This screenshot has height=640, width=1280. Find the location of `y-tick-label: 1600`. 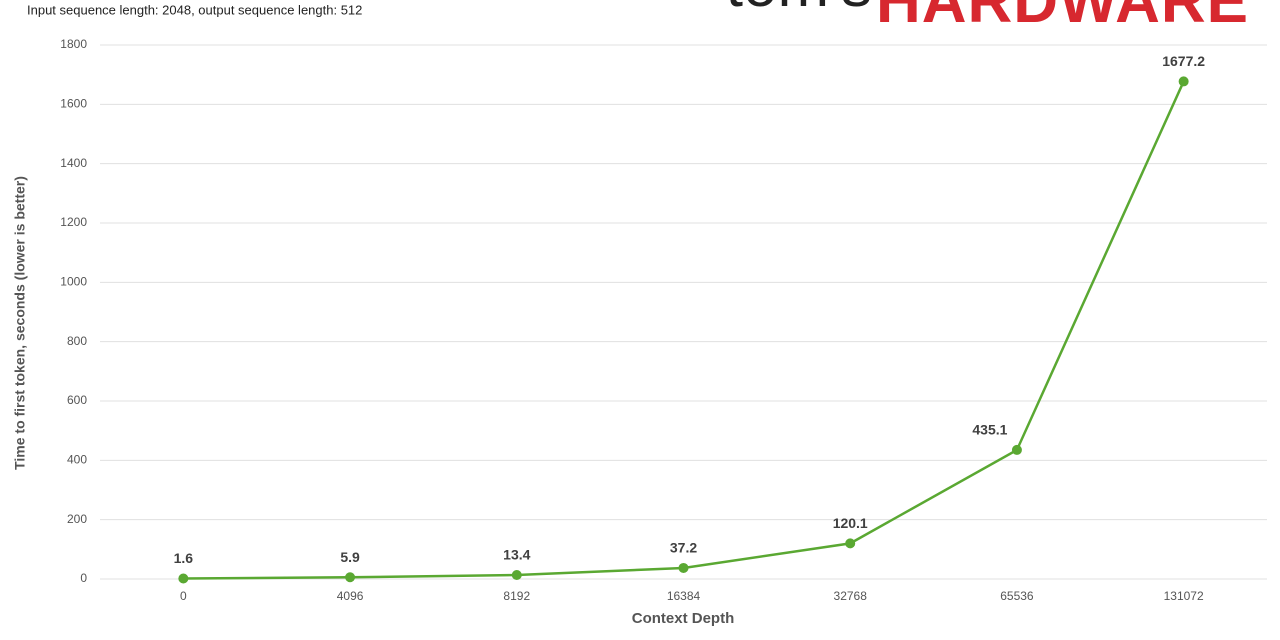

y-tick-label: 1600 is located at coordinates (73, 104).